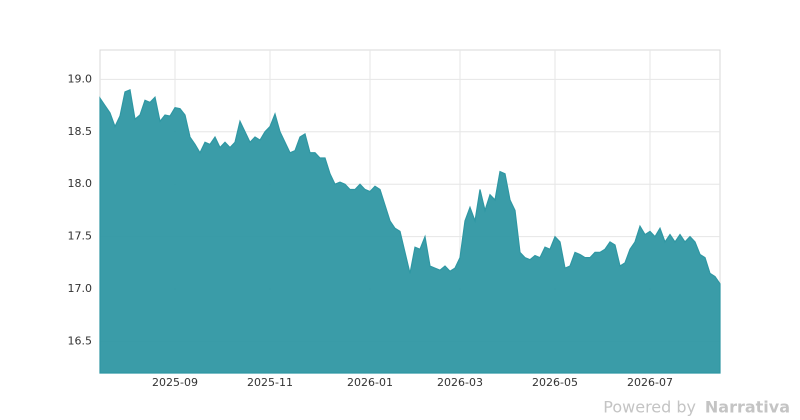  Describe the element at coordinates (649, 407) in the screenshot. I see `brand-prefix: Powered by` at that location.